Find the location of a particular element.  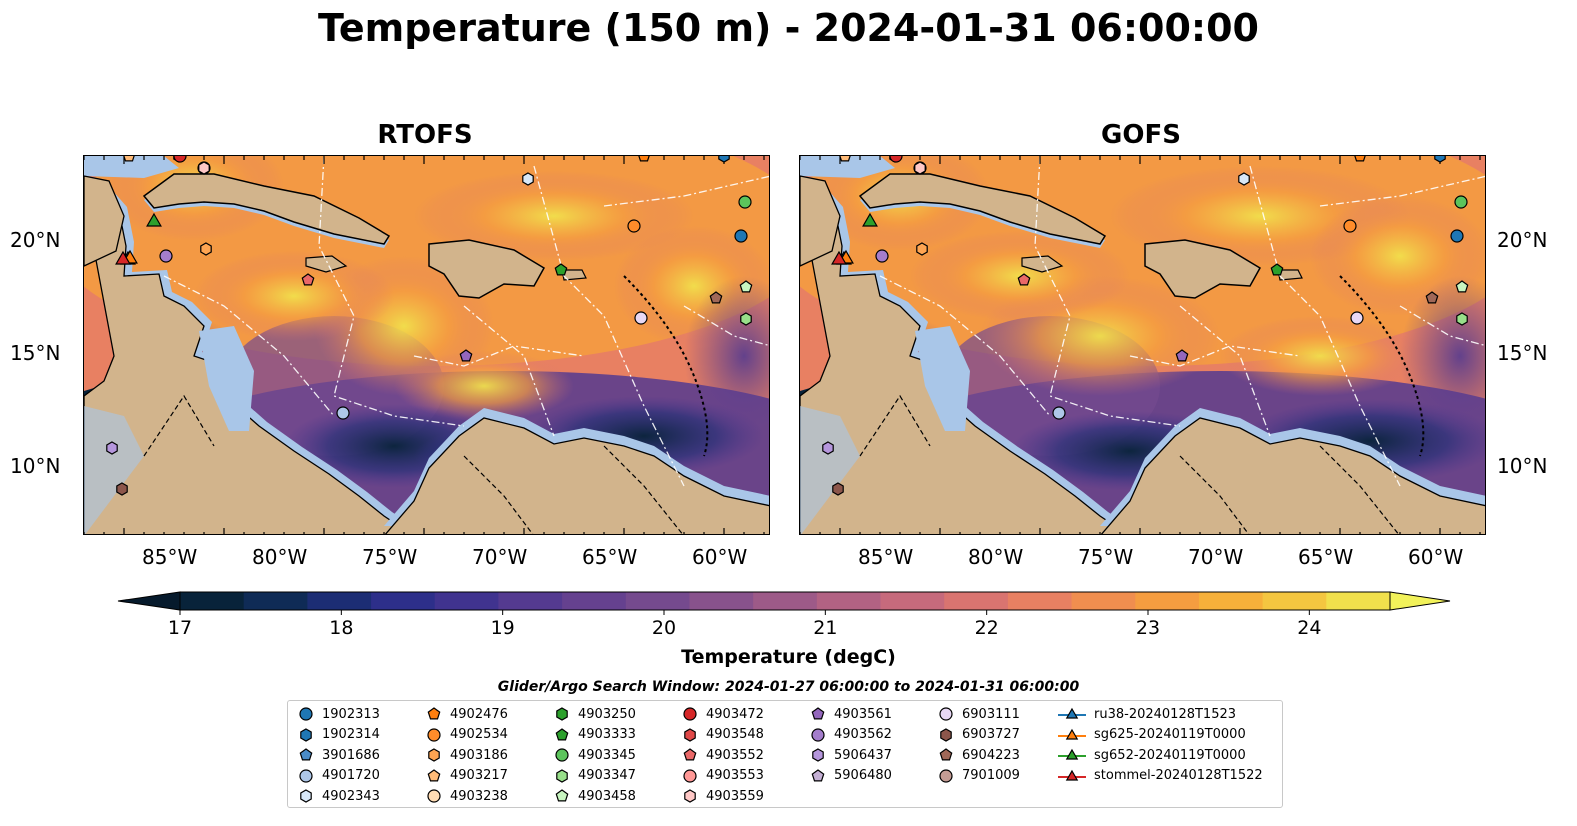

legend-item-label: 4903562 is located at coordinates (863, 734).